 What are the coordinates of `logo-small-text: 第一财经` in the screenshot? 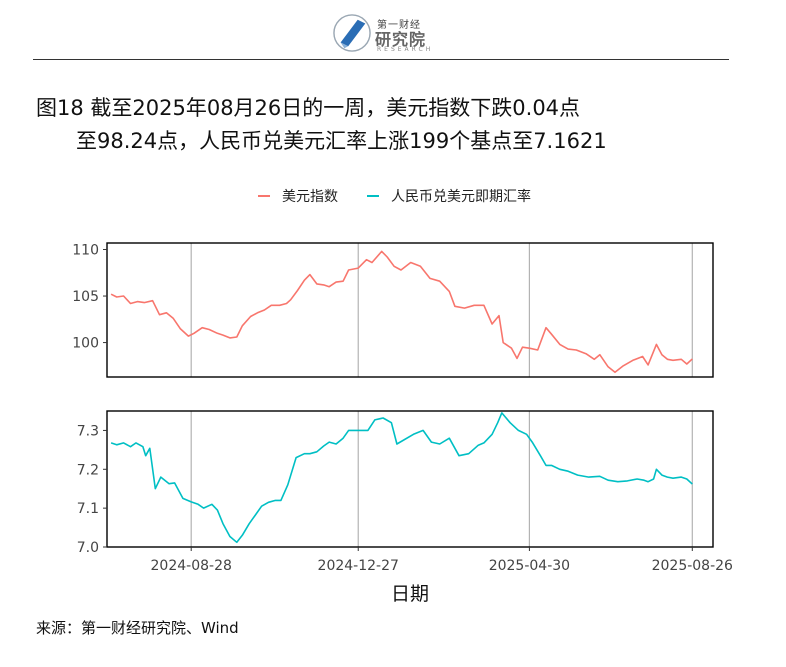 It's located at (399, 25).